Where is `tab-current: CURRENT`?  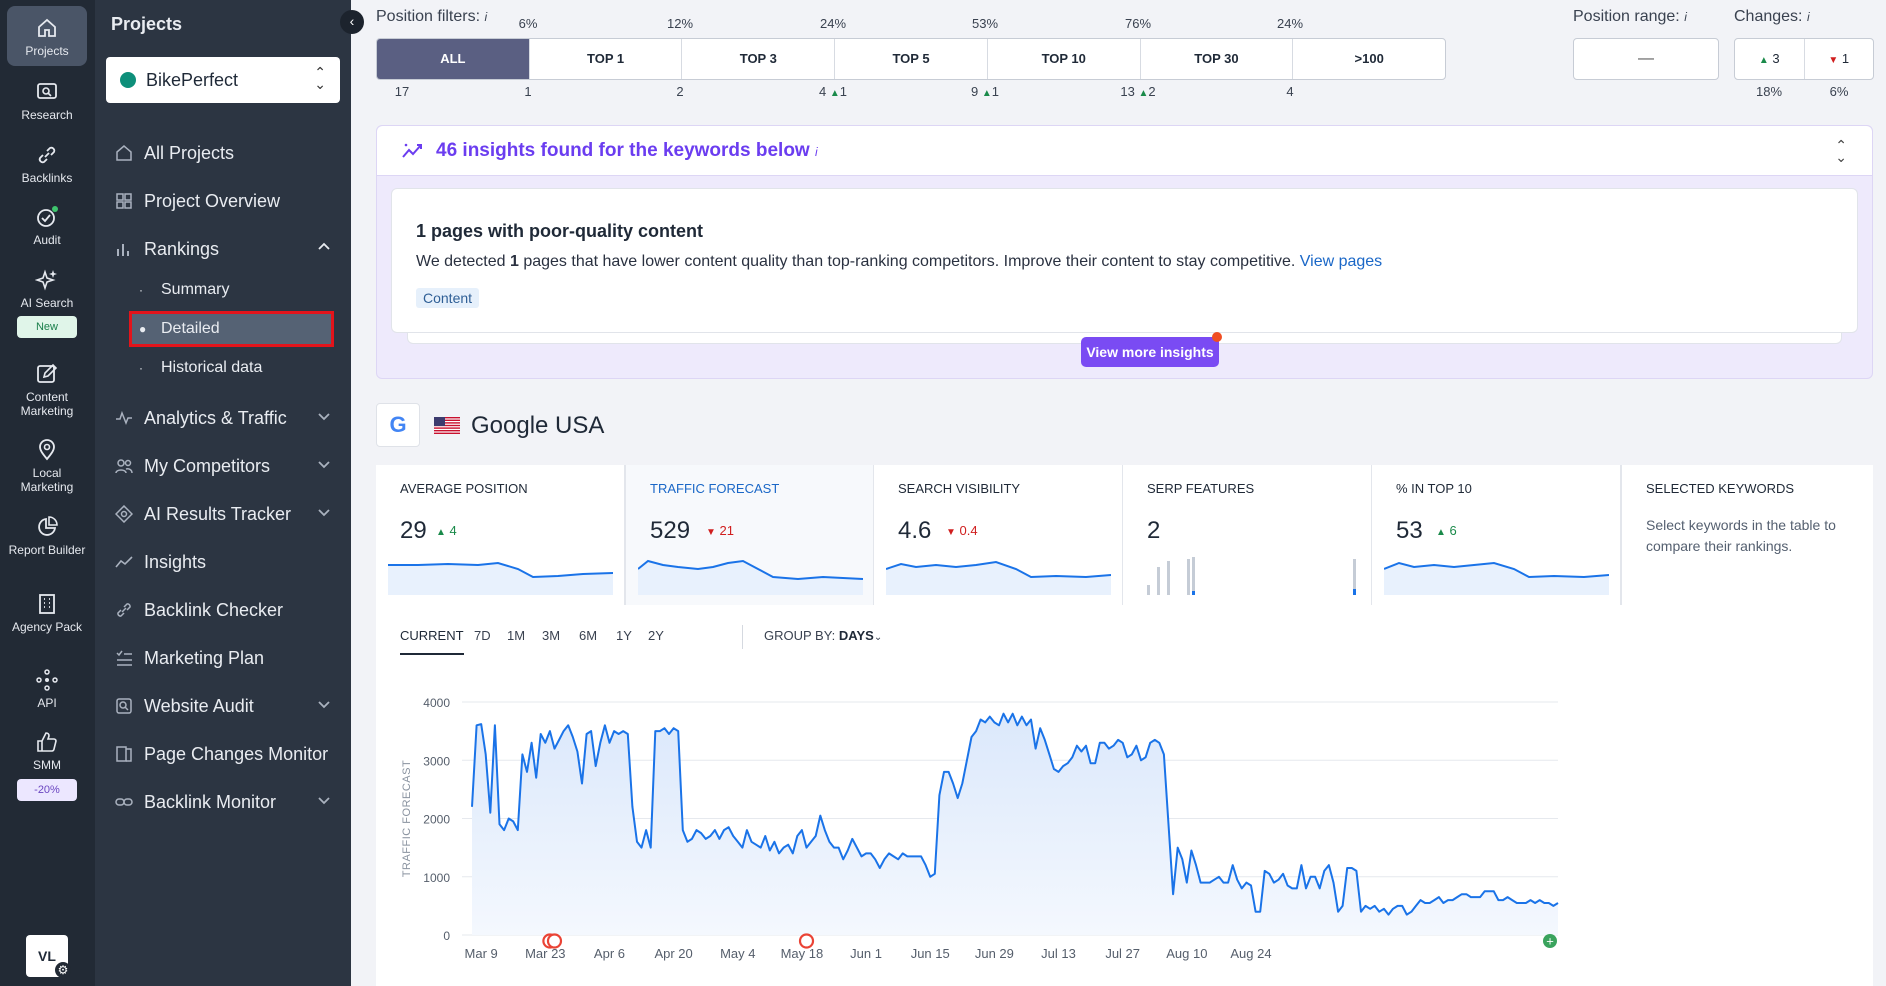 tab-current: CURRENT is located at coordinates (432, 641).